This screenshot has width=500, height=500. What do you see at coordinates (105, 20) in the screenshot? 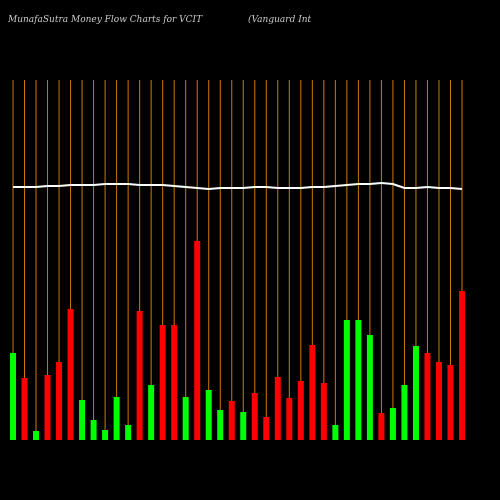
I see `chart-title: MunafaSutra Money Flow Charts for VCIT` at bounding box center [105, 20].